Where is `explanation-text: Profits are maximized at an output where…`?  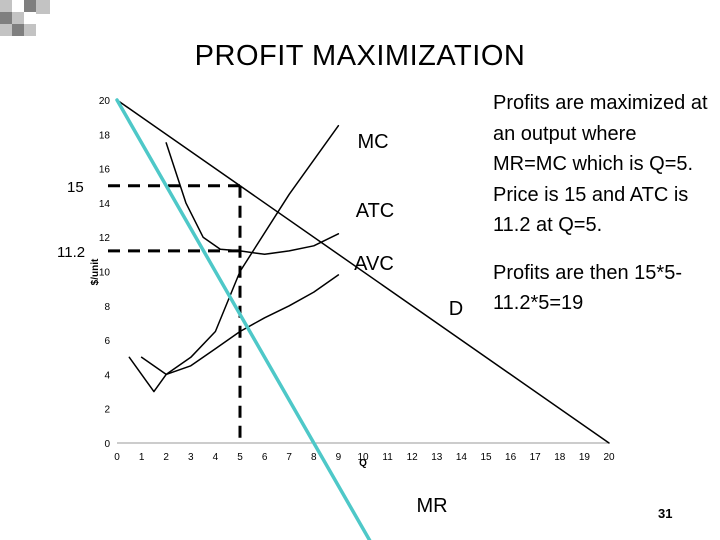
explanation-text: Profits are maximized at an output where… is located at coordinates (603, 212).